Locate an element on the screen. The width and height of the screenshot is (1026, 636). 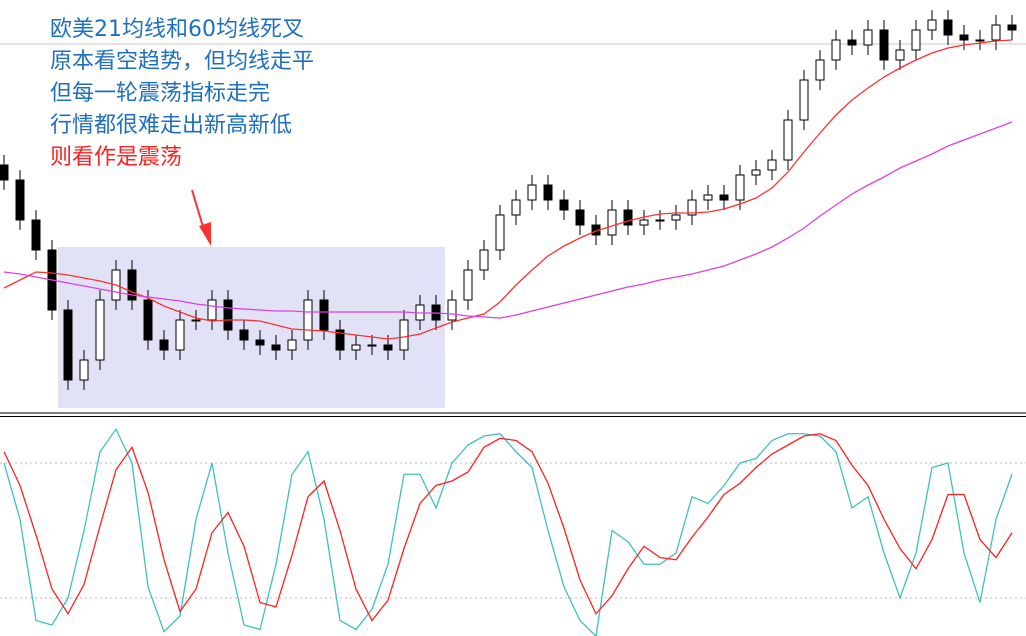
range-highlight is located at coordinates (251, 327).